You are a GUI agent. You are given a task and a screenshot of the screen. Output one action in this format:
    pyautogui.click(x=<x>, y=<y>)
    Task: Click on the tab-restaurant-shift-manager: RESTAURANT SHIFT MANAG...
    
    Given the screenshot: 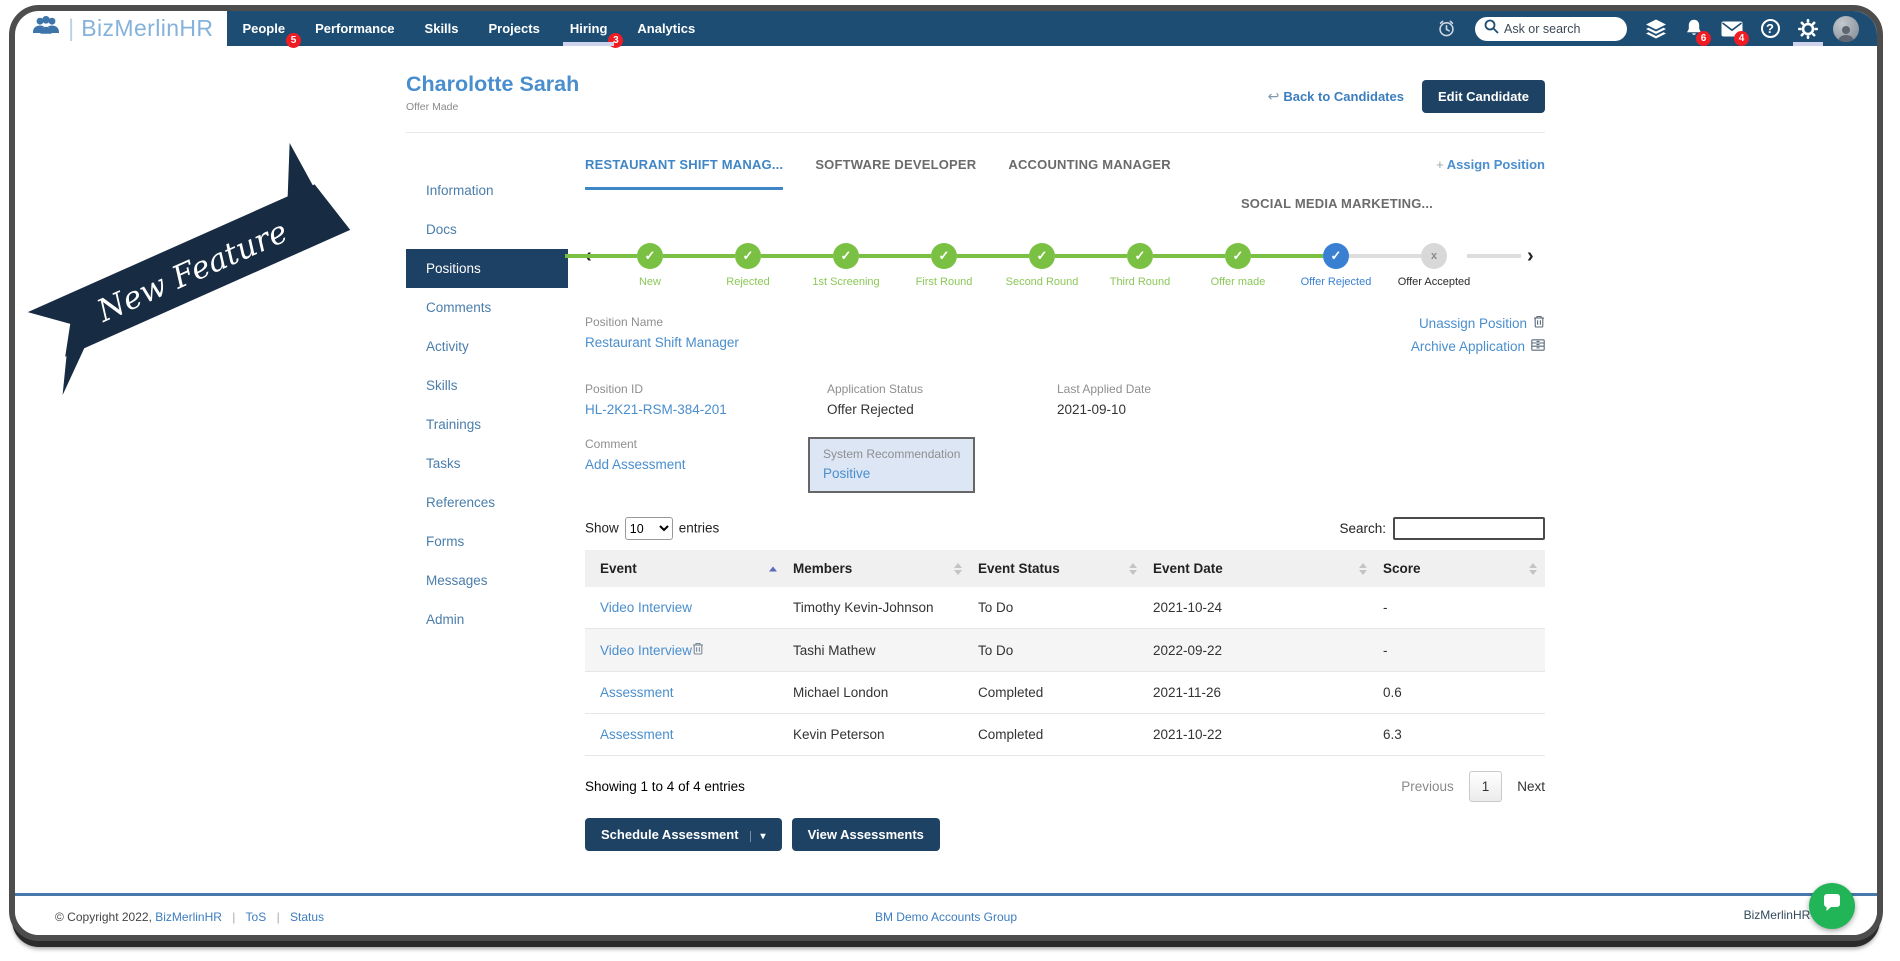 What is the action you would take?
    pyautogui.click(x=684, y=173)
    